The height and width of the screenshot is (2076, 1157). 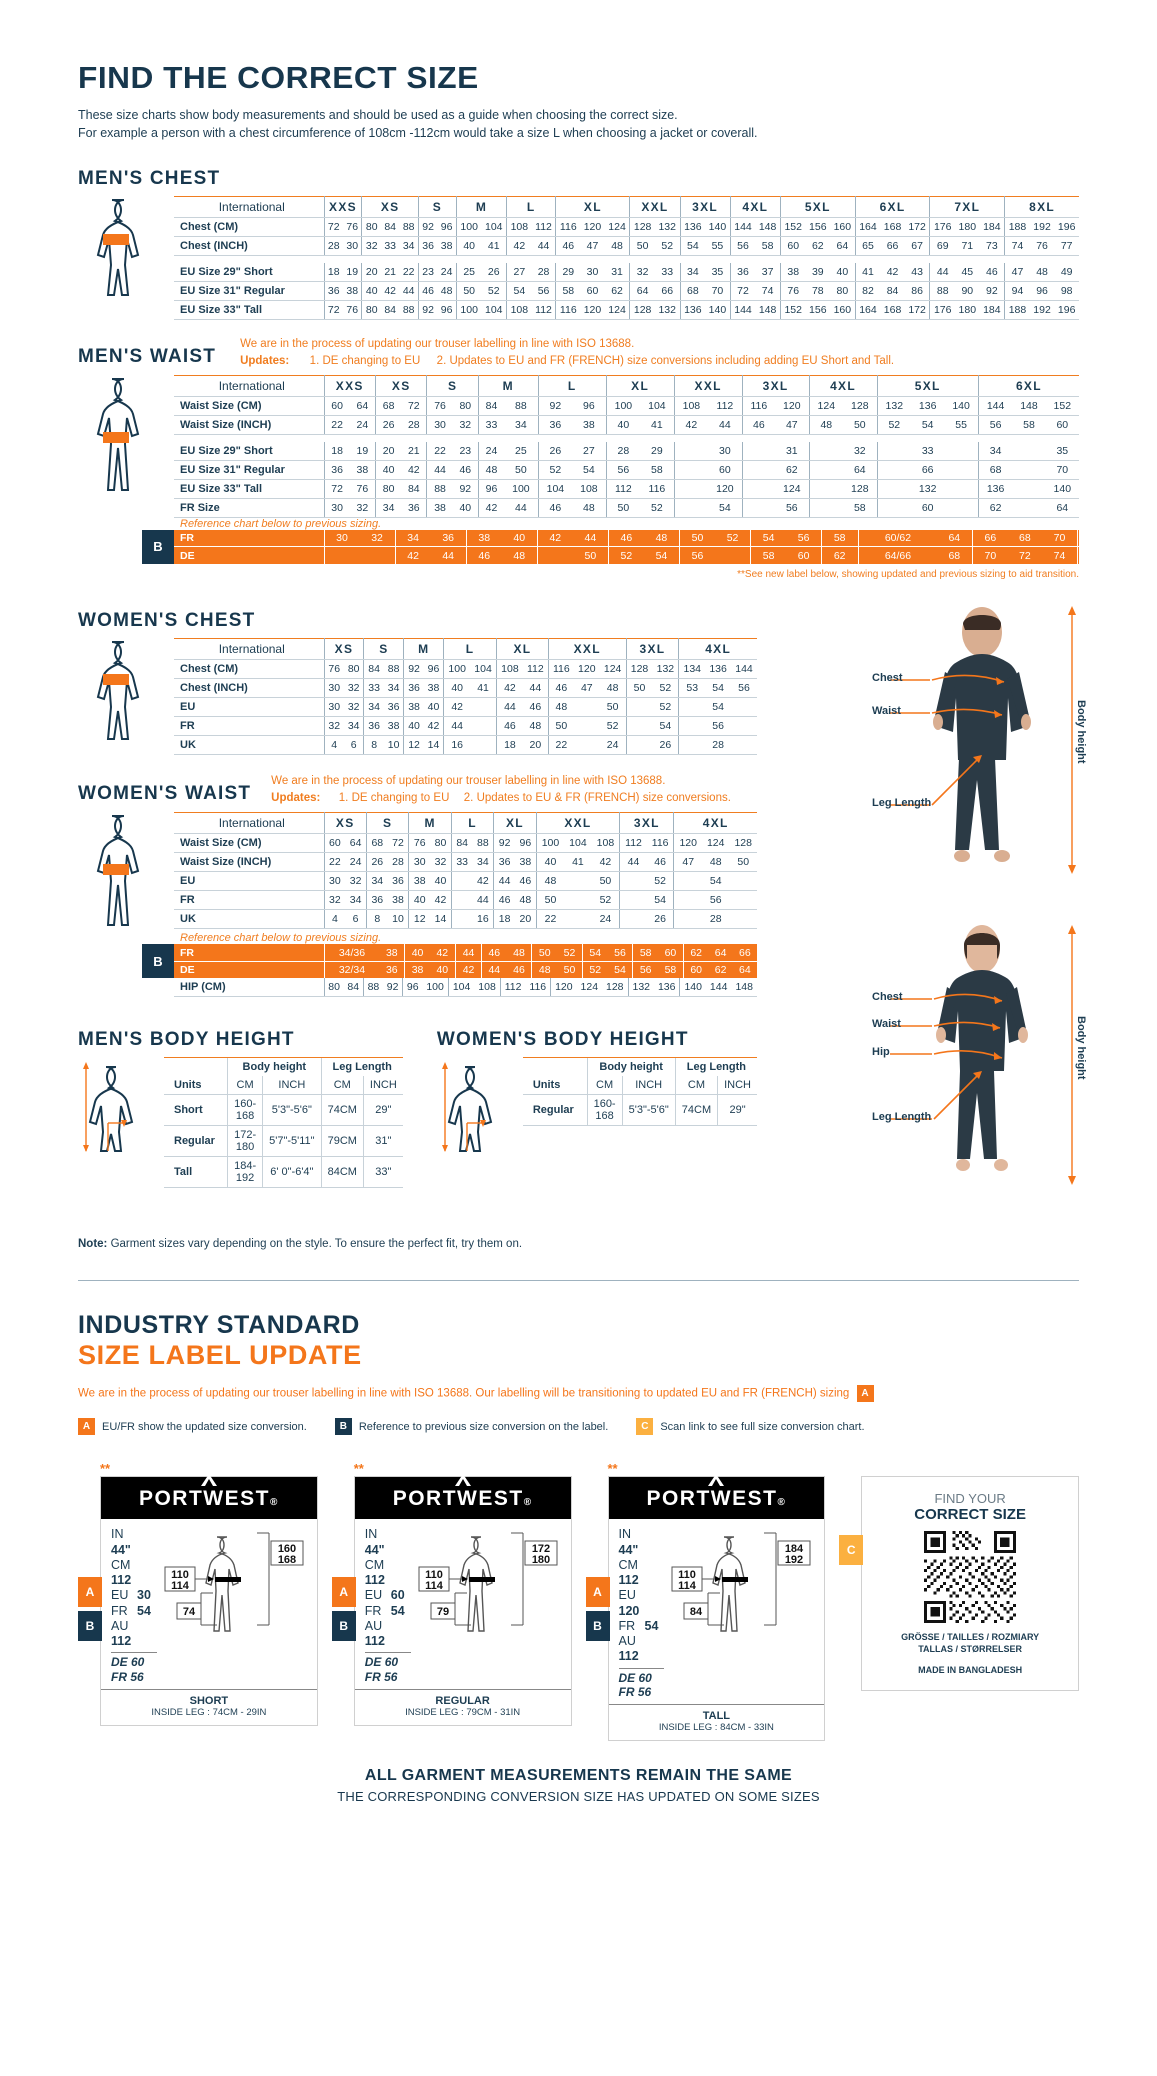 I want to click on svg-text: 84, so click(x=696, y=1612).